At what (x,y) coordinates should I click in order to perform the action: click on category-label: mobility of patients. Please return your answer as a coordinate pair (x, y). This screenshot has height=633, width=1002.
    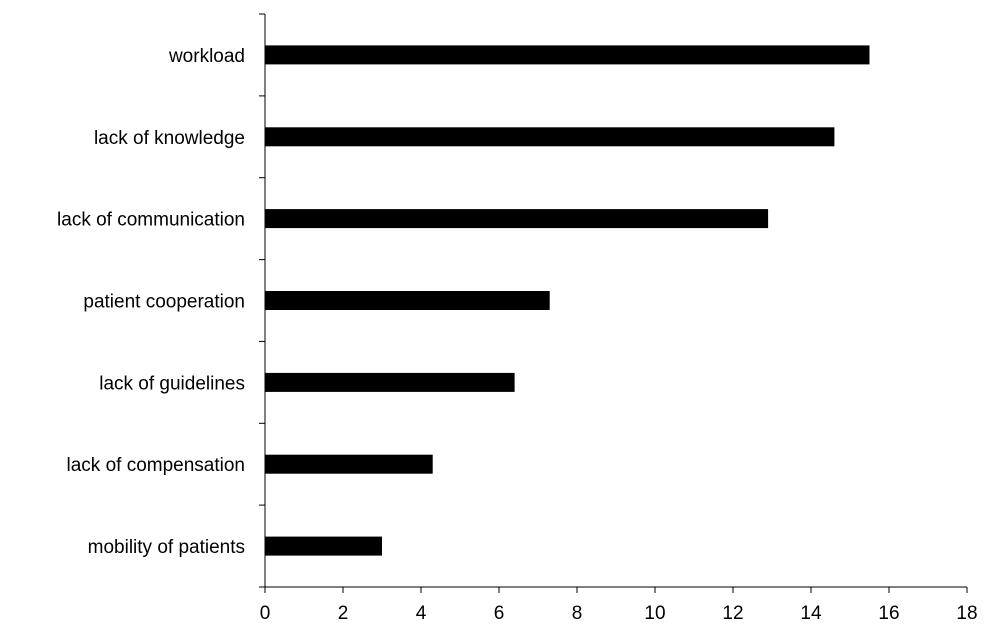
    Looking at the image, I should click on (166, 547).